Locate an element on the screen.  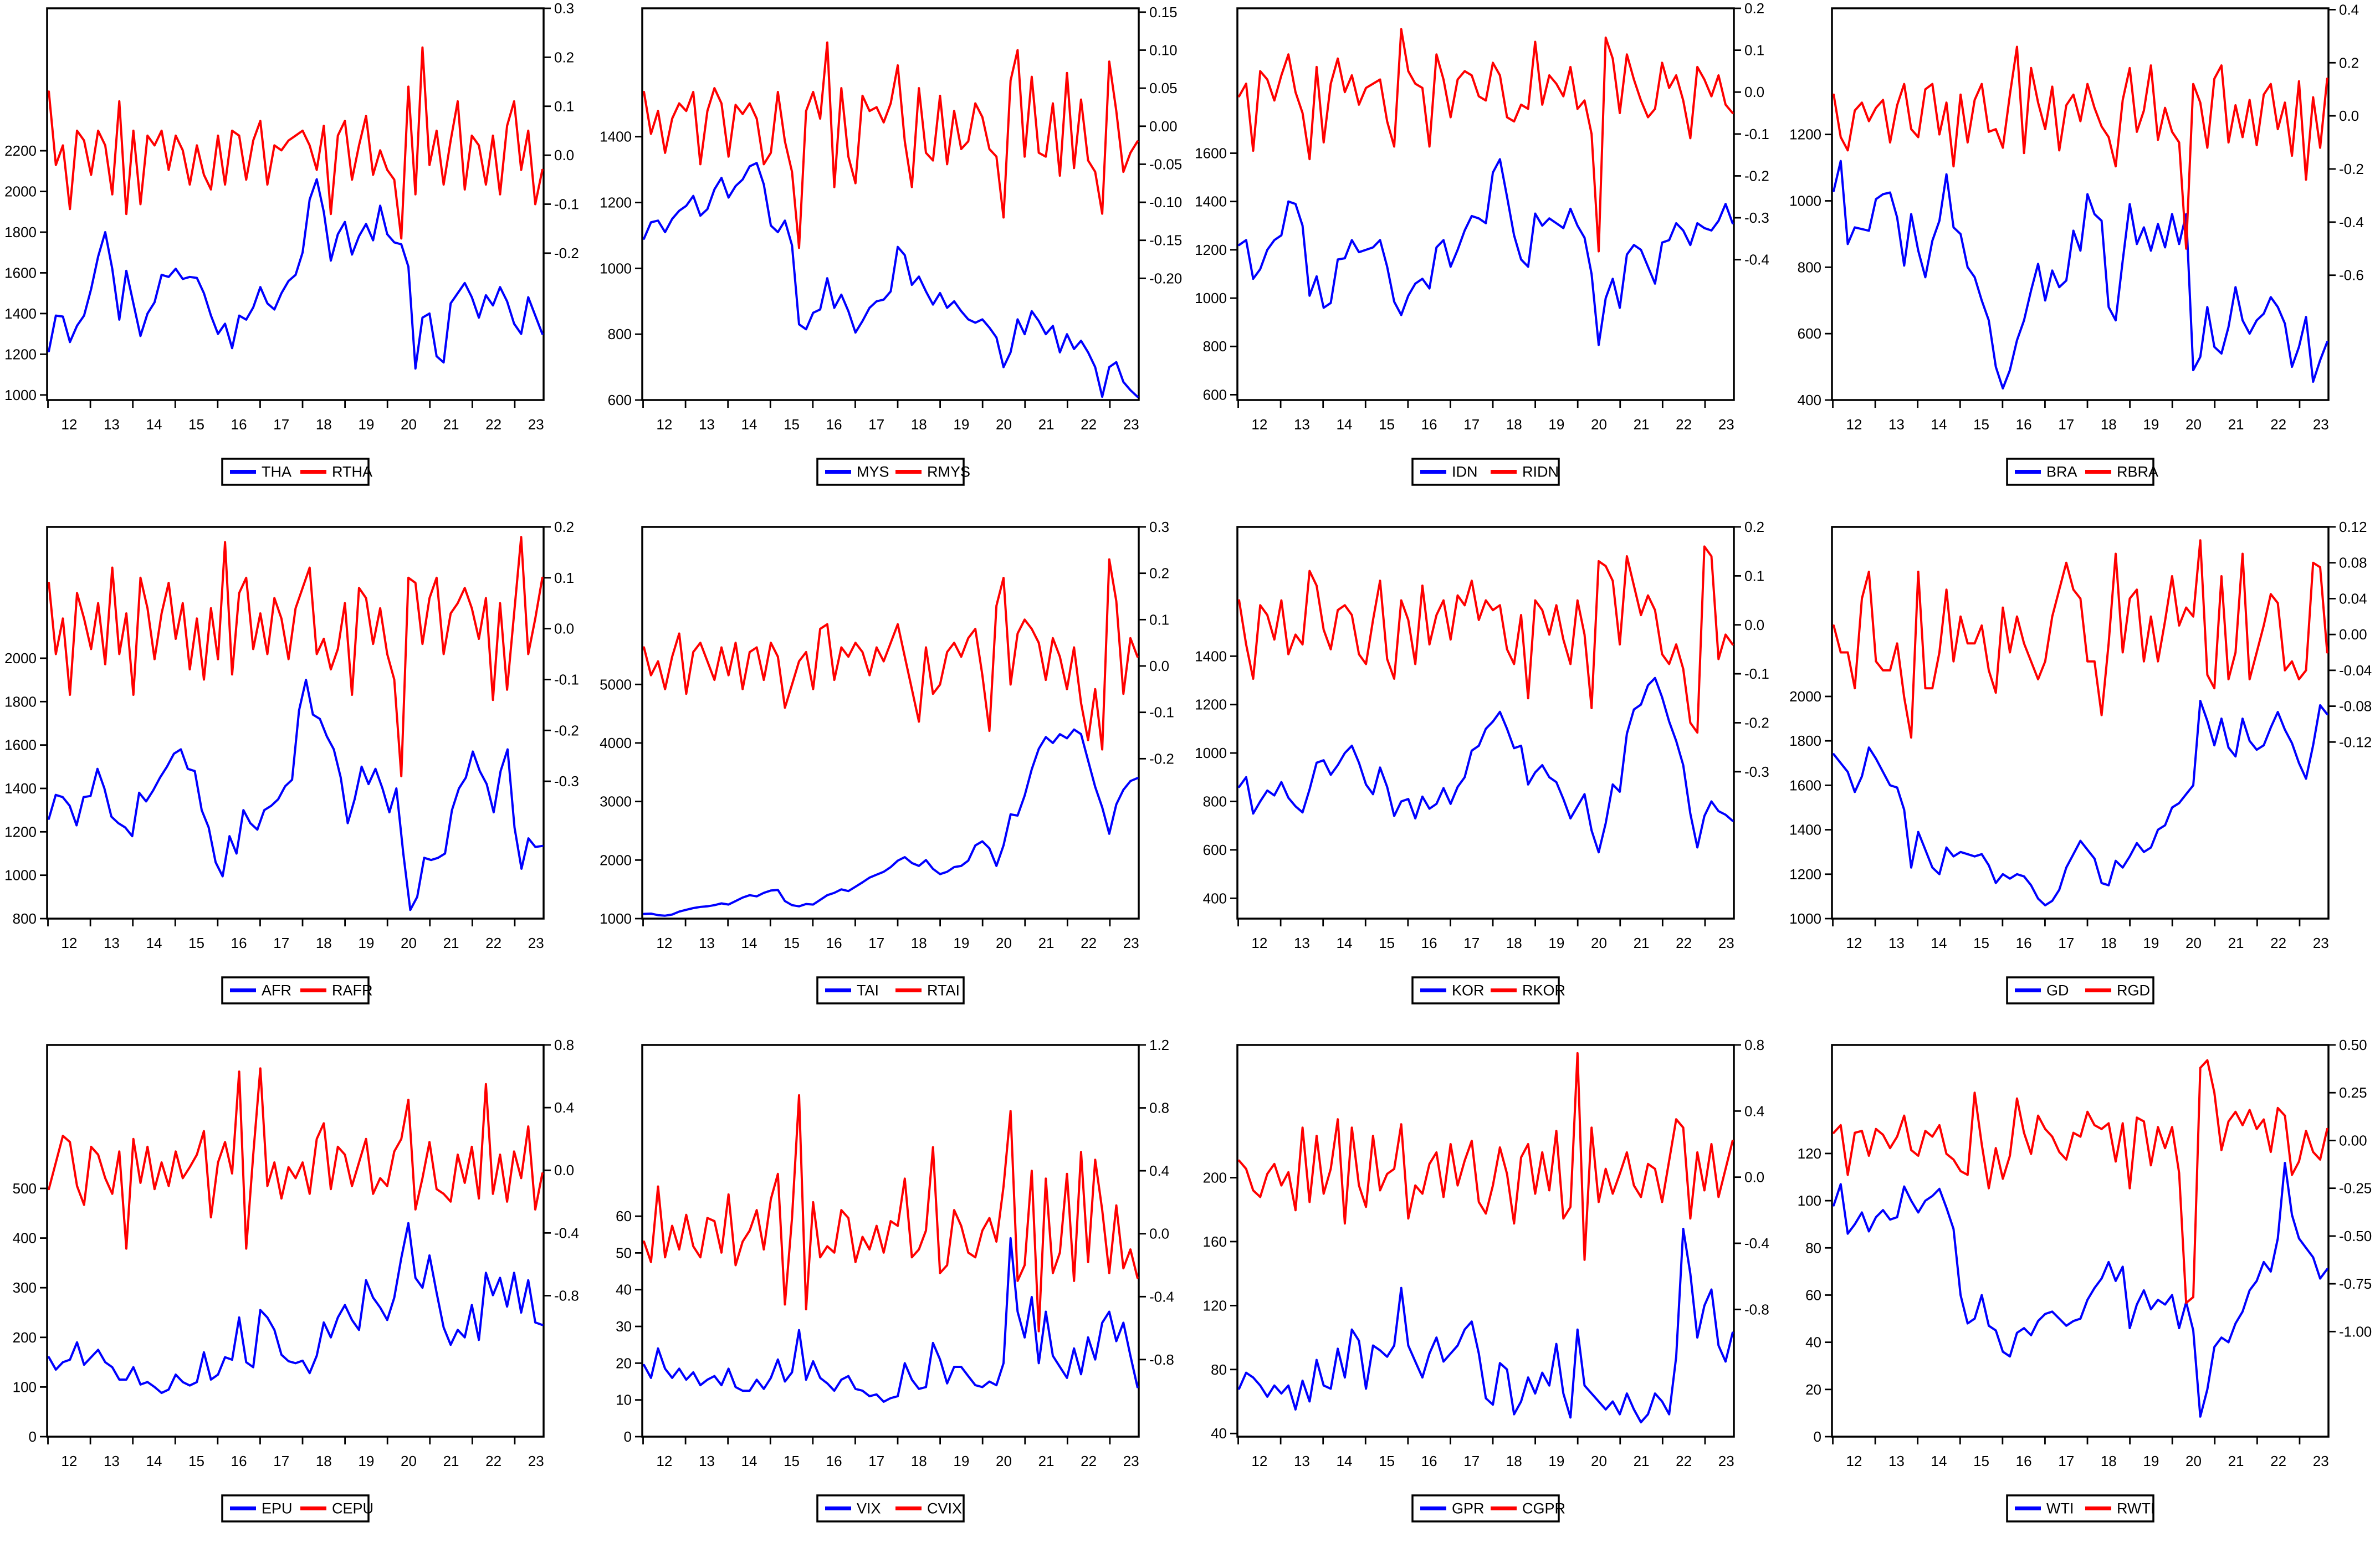
right-axis-label: 0.8 is located at coordinates (564, 1045).